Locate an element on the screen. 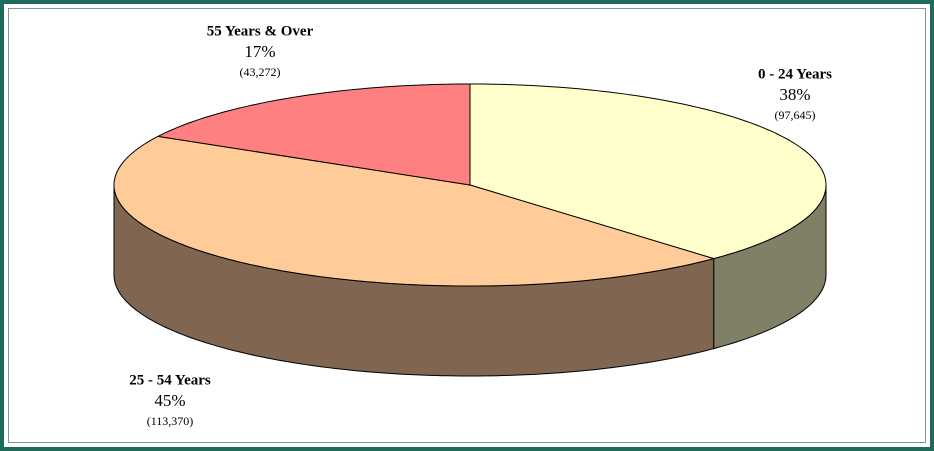  category-label: 0 - 24 Years is located at coordinates (795, 74).